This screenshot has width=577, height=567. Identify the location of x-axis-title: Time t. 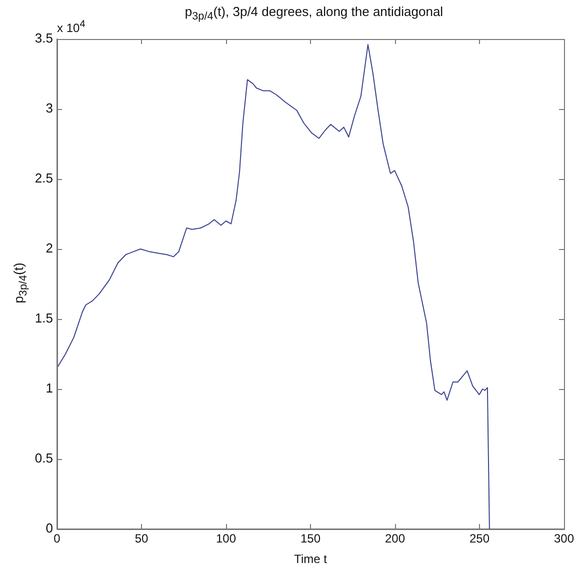
(311, 559).